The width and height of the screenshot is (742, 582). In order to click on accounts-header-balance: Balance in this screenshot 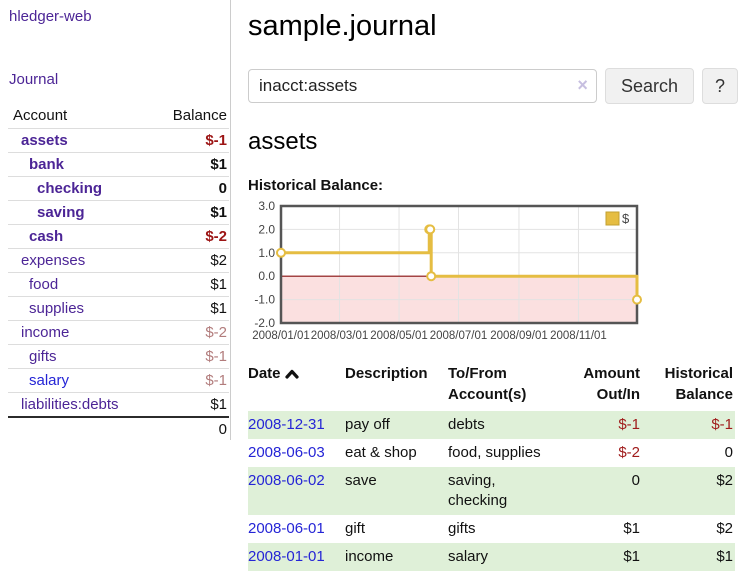, I will do `click(199, 115)`.